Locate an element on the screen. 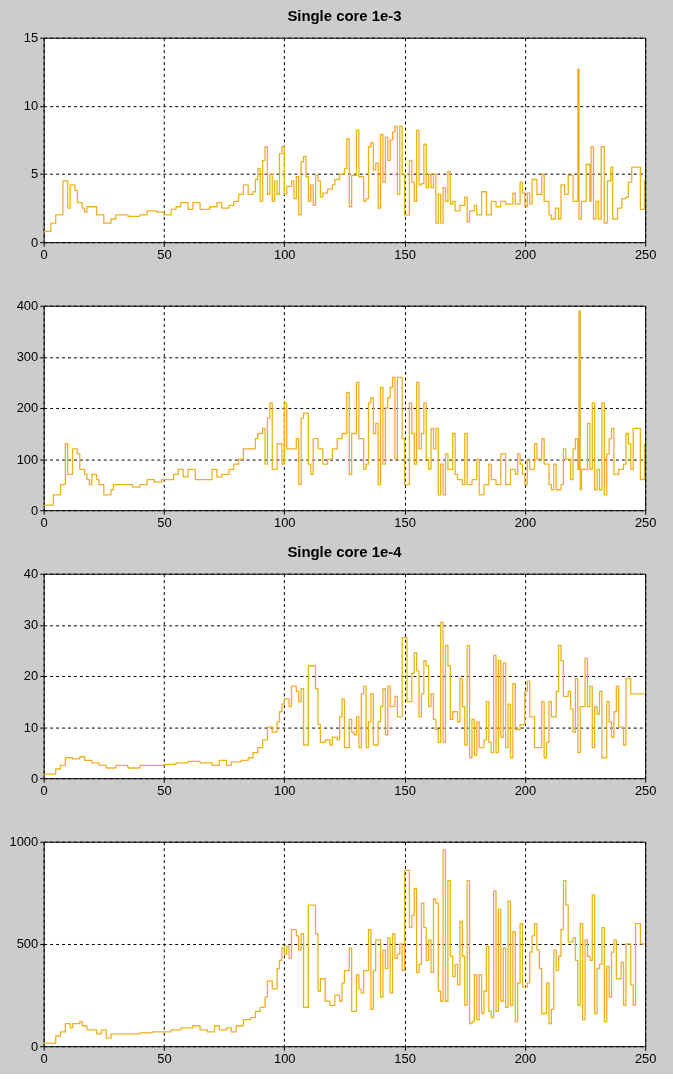  y-tick-label: 1000 is located at coordinates (24, 842).